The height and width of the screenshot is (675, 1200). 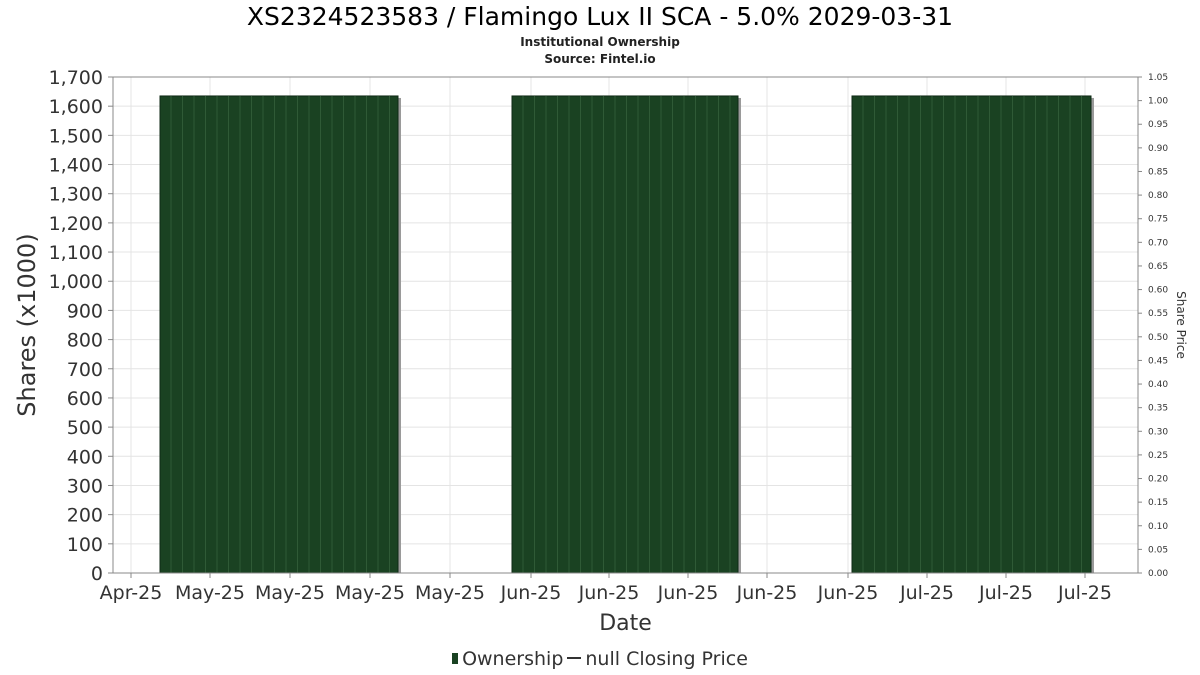 I want to click on y-tick-label: 1,300, so click(x=76, y=195).